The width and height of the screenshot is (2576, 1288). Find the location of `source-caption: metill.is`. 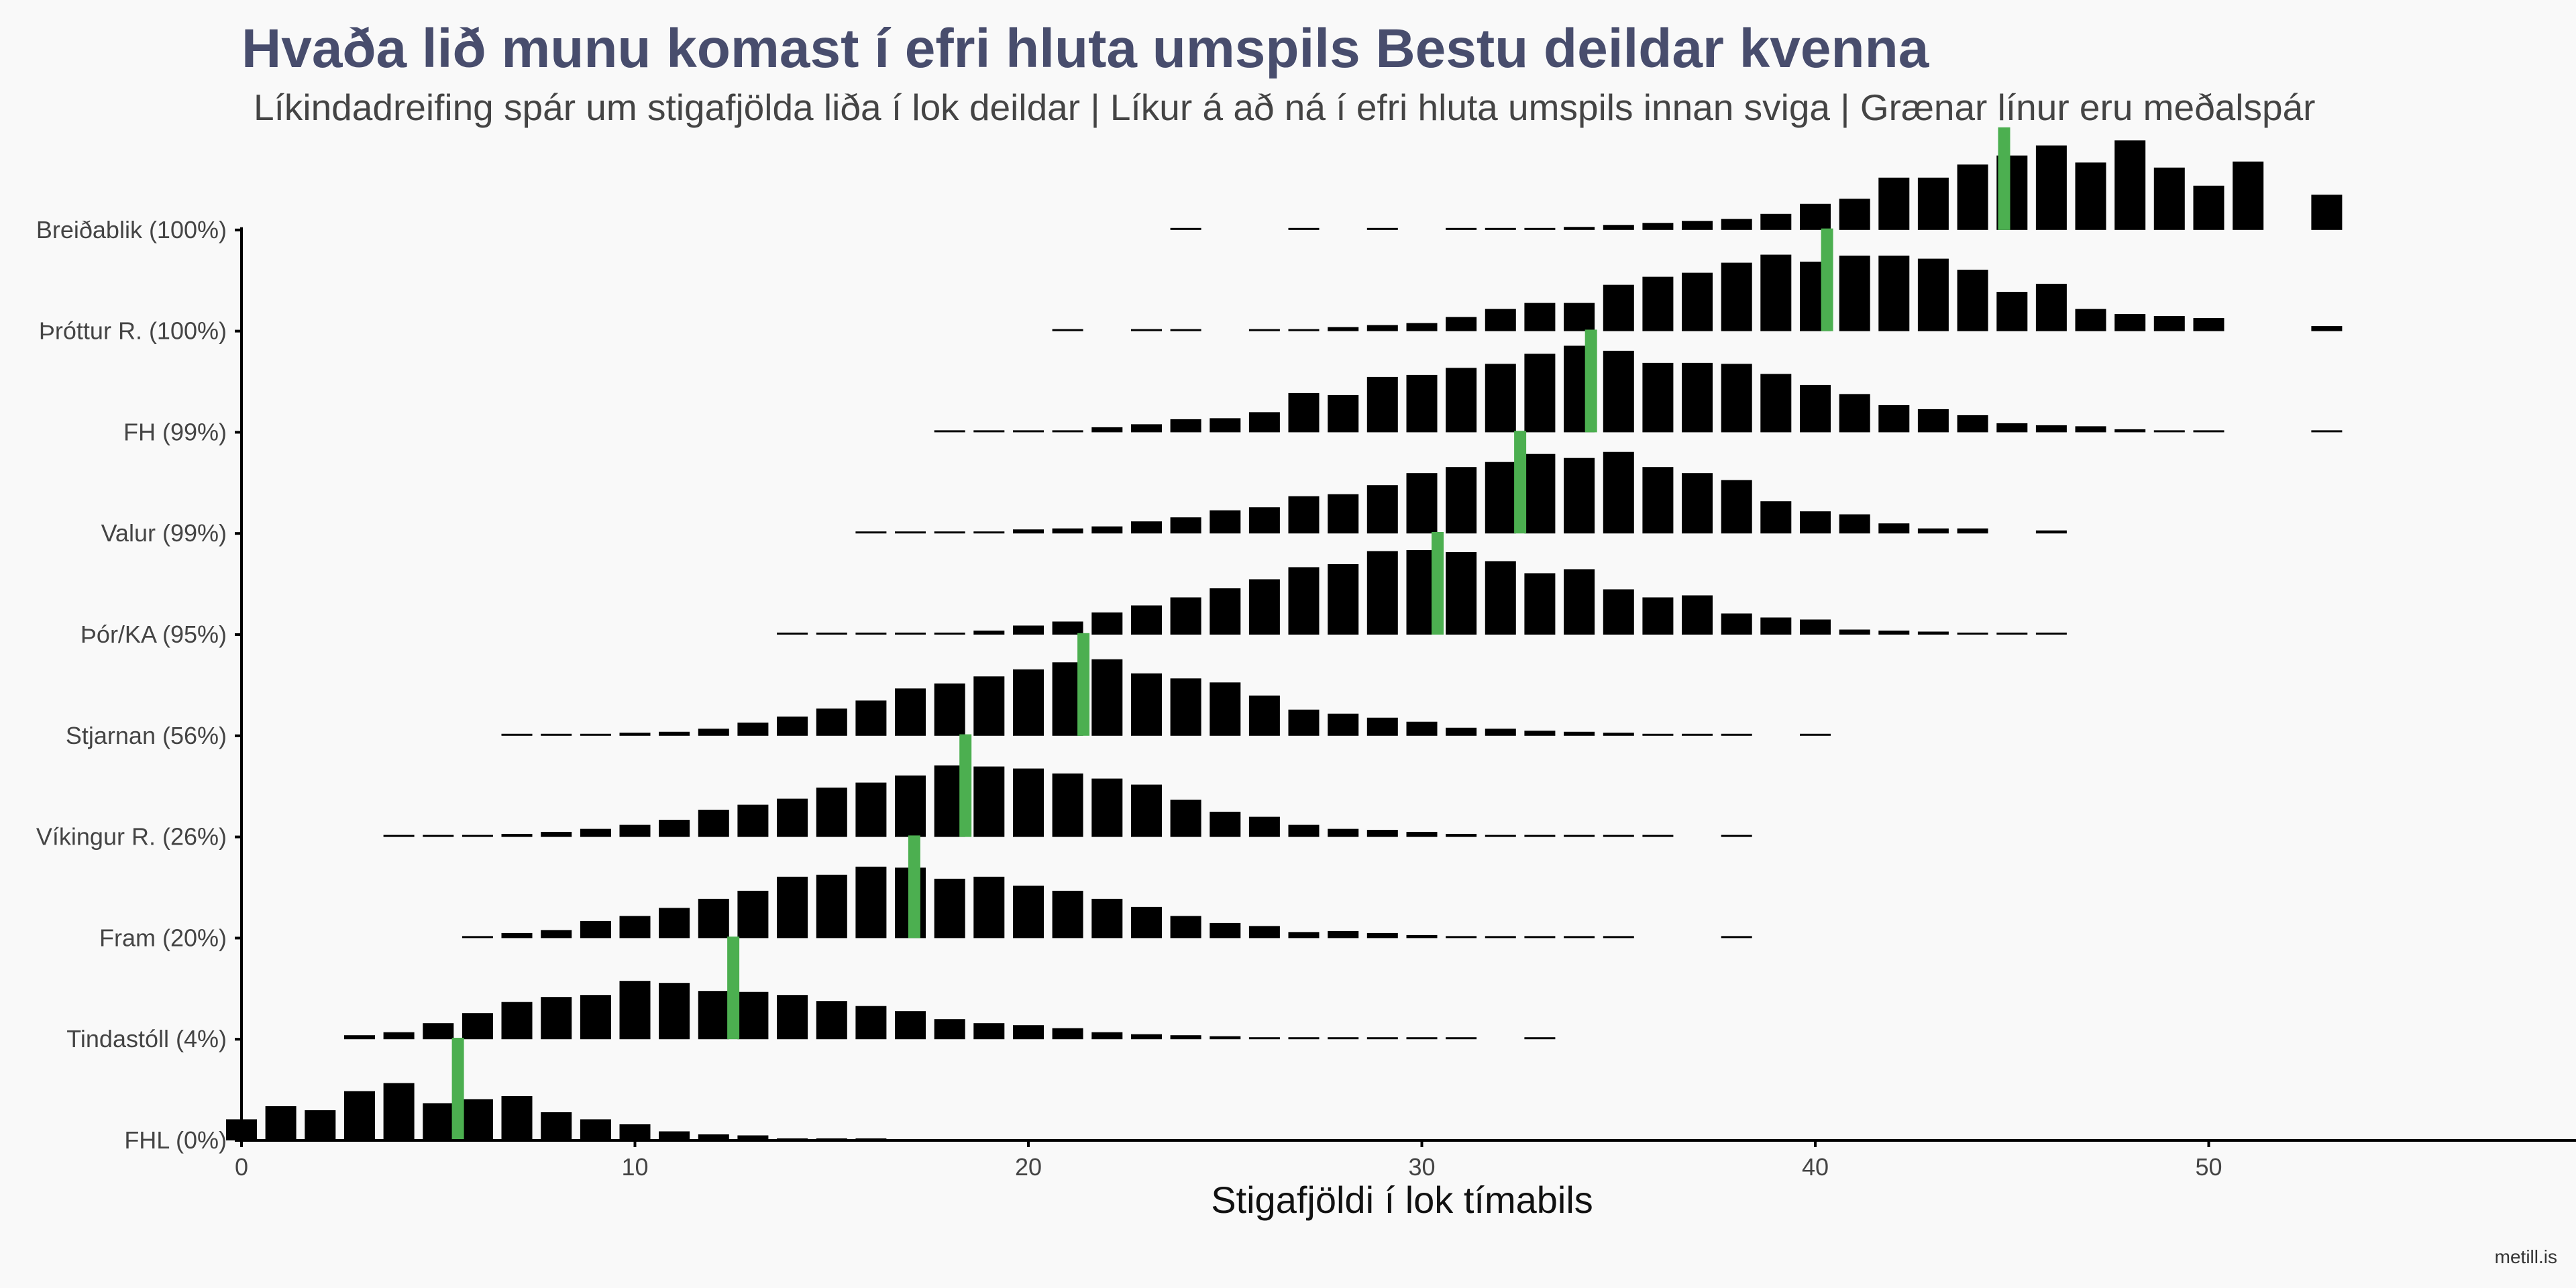

source-caption: metill.is is located at coordinates (2525, 1256).